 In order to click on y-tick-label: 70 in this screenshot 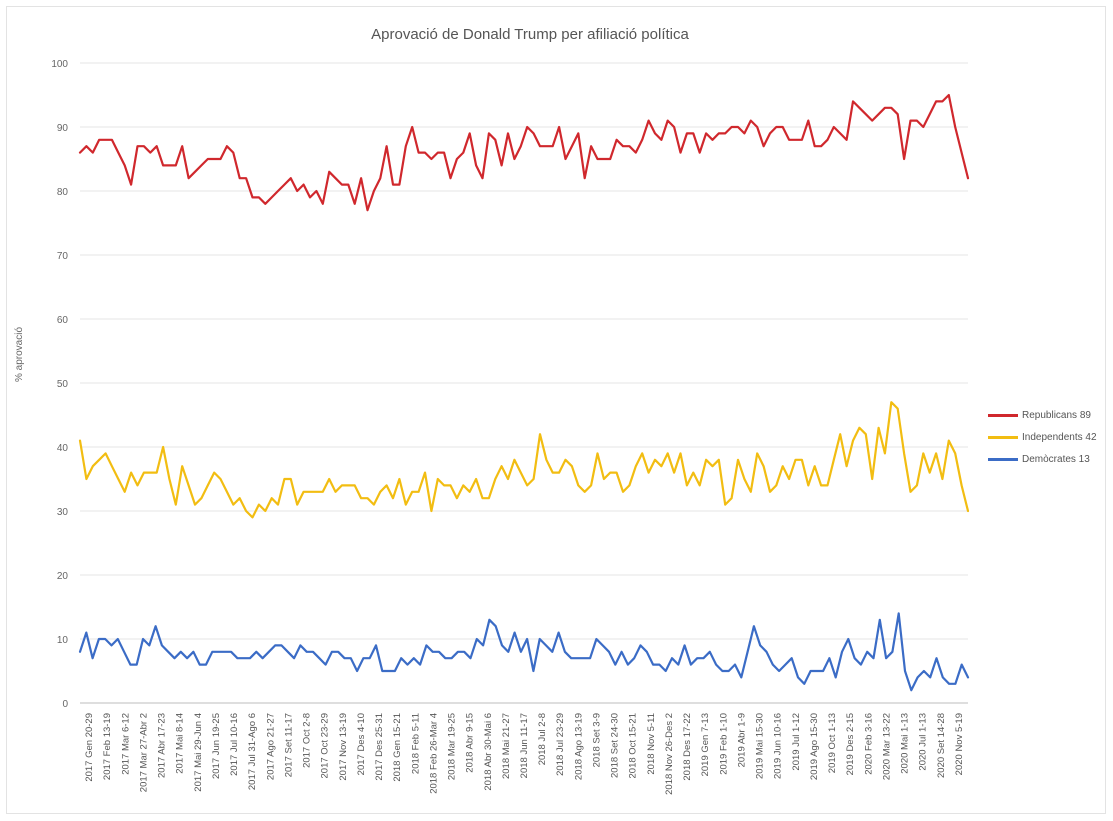, I will do `click(63, 256)`.